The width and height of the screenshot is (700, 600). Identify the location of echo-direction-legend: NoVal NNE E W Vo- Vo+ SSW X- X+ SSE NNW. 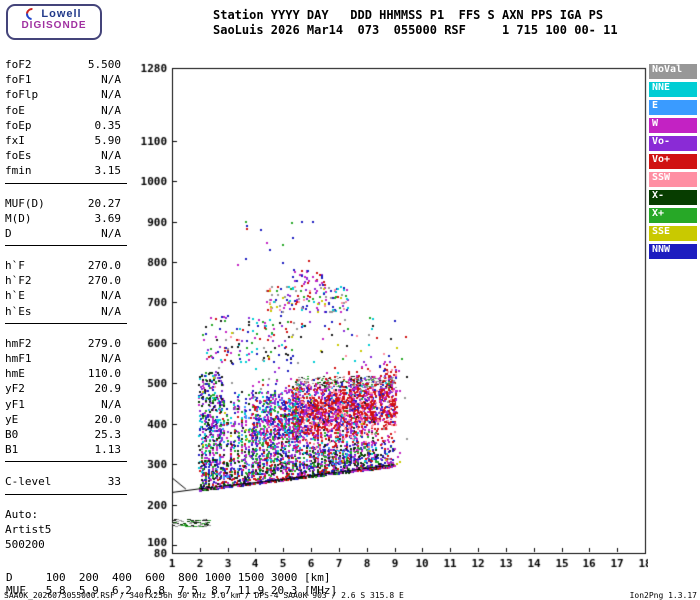
(673, 163).